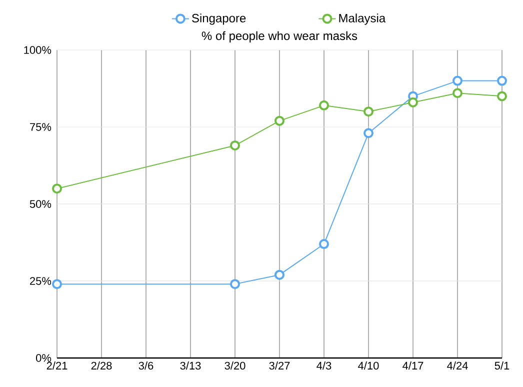 This screenshot has height=387, width=523. What do you see at coordinates (280, 36) in the screenshot?
I see `chart-title: % of people who wear masks` at bounding box center [280, 36].